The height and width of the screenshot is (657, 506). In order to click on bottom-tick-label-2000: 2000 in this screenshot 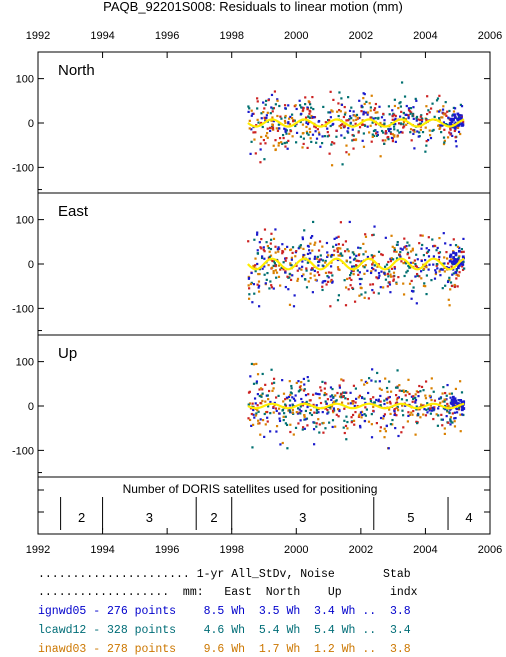, I will do `click(296, 550)`.